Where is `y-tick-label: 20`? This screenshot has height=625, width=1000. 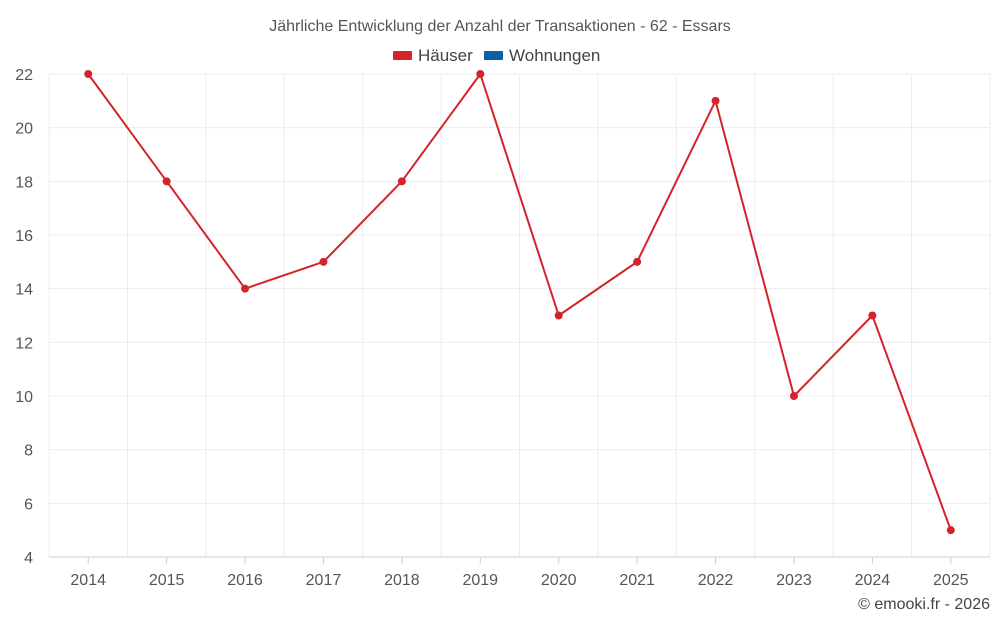 y-tick-label: 20 is located at coordinates (24, 129).